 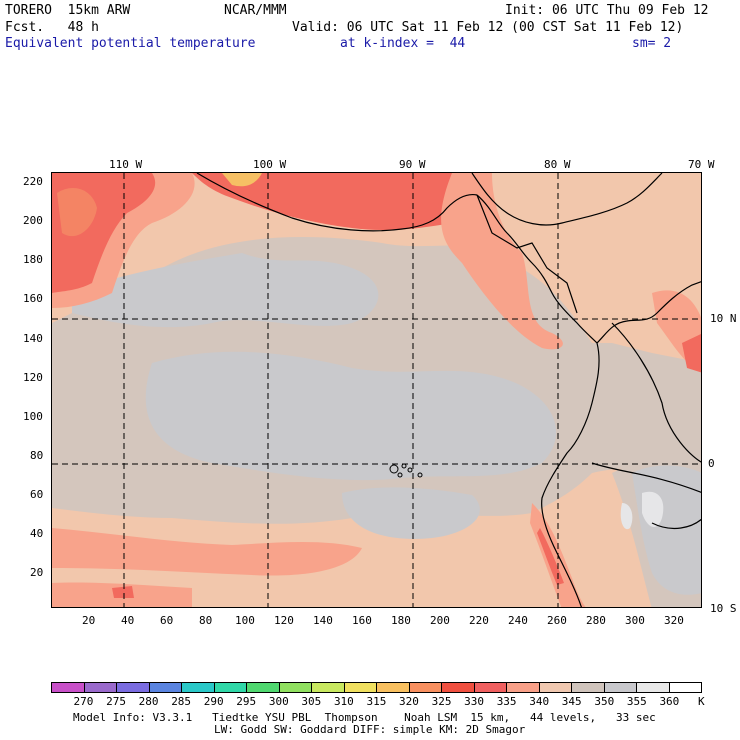 I want to click on patch-350b-shading, so click(x=351, y=416).